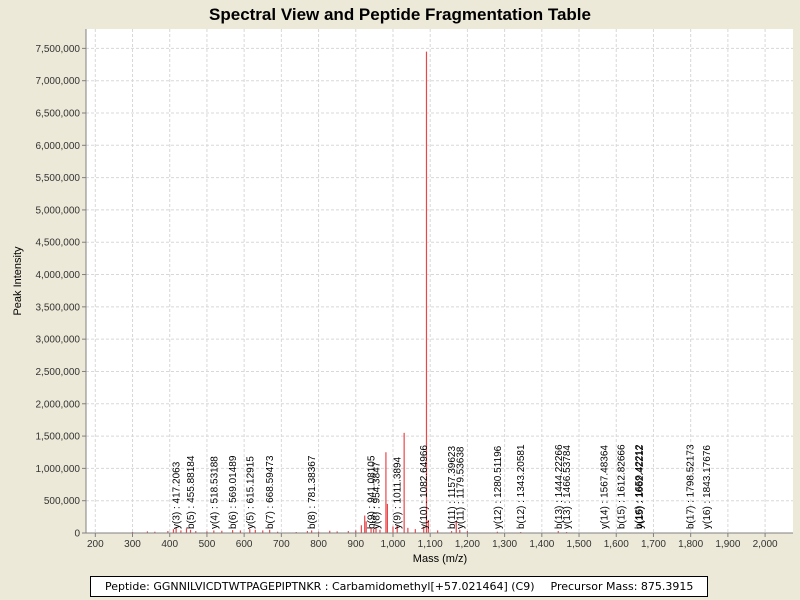 This screenshot has height=600, width=800. Describe the element at coordinates (281, 544) in the screenshot. I see `x-tick-label: 700` at that location.